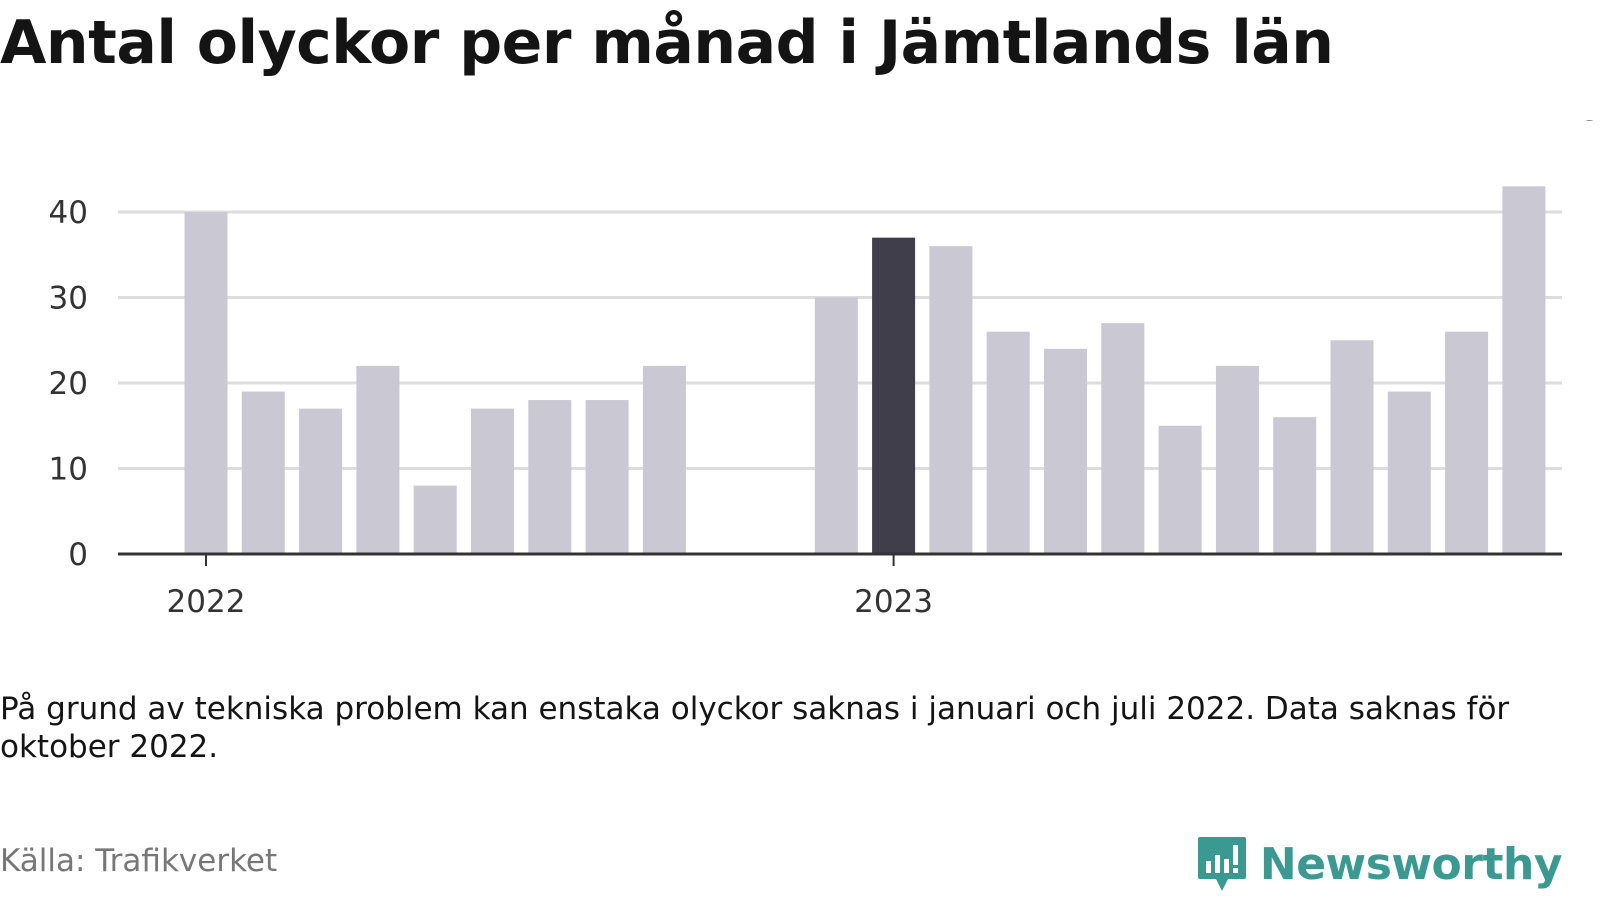  What do you see at coordinates (68, 299) in the screenshot?
I see `y-tick-label: 30` at bounding box center [68, 299].